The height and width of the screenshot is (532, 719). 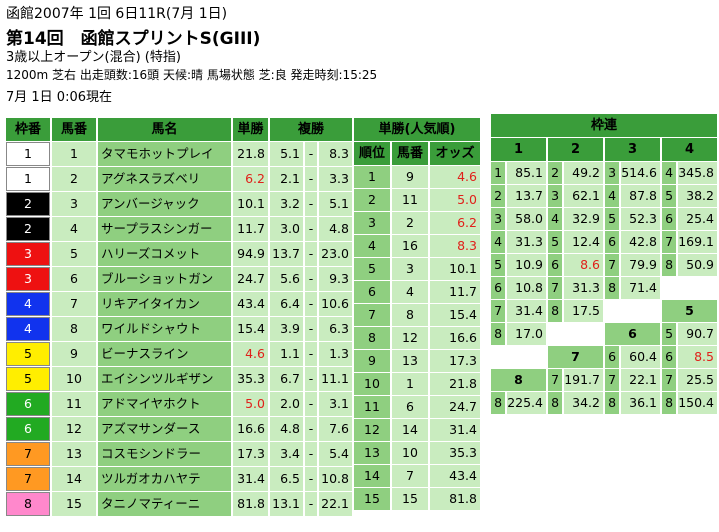 What do you see at coordinates (164, 304) in the screenshot?
I see `horse-name: リキアイタイカン` at bounding box center [164, 304].